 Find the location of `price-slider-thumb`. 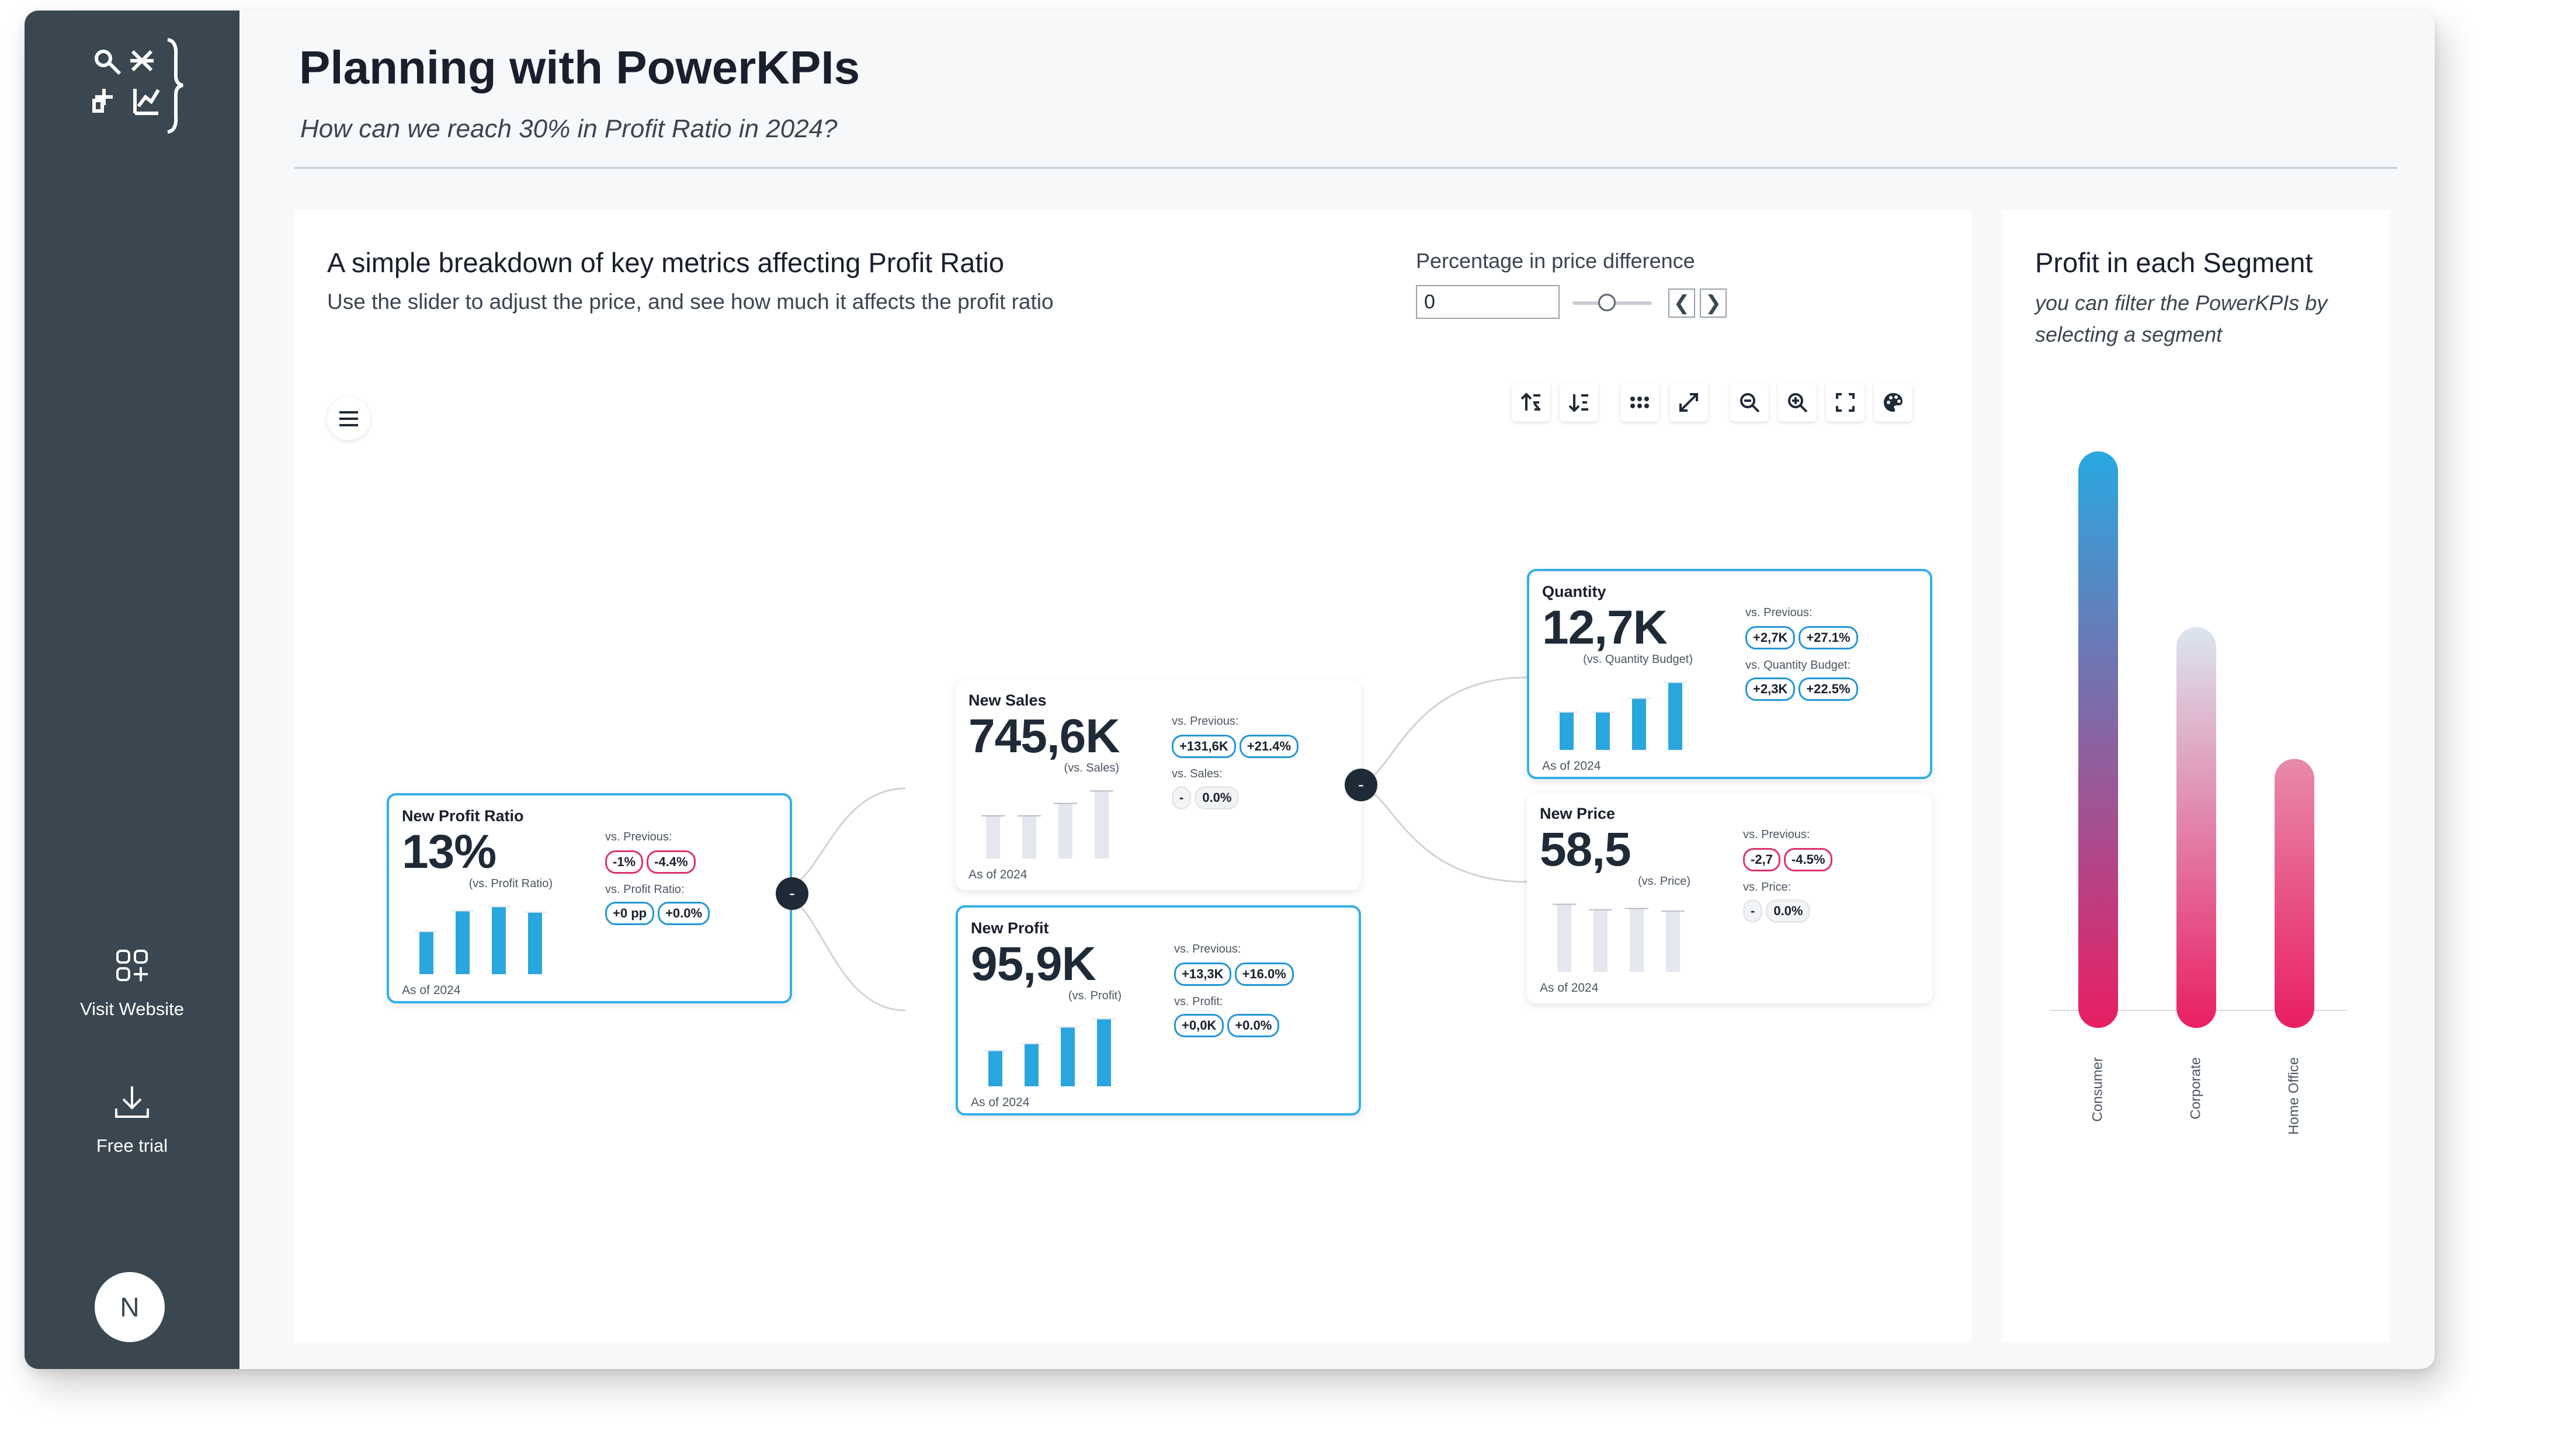

price-slider-thumb is located at coordinates (1607, 302).